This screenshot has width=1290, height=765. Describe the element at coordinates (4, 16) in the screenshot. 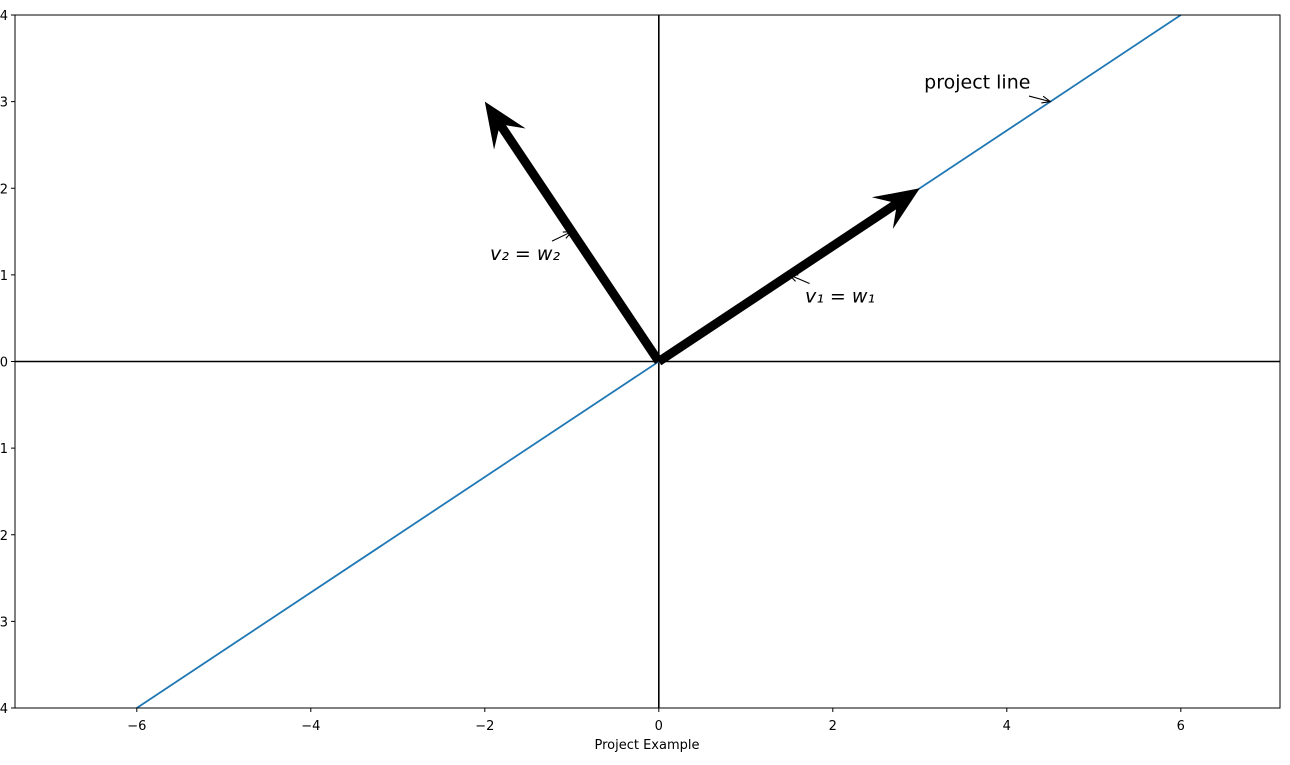

I see `y-tick-label: 4` at that location.